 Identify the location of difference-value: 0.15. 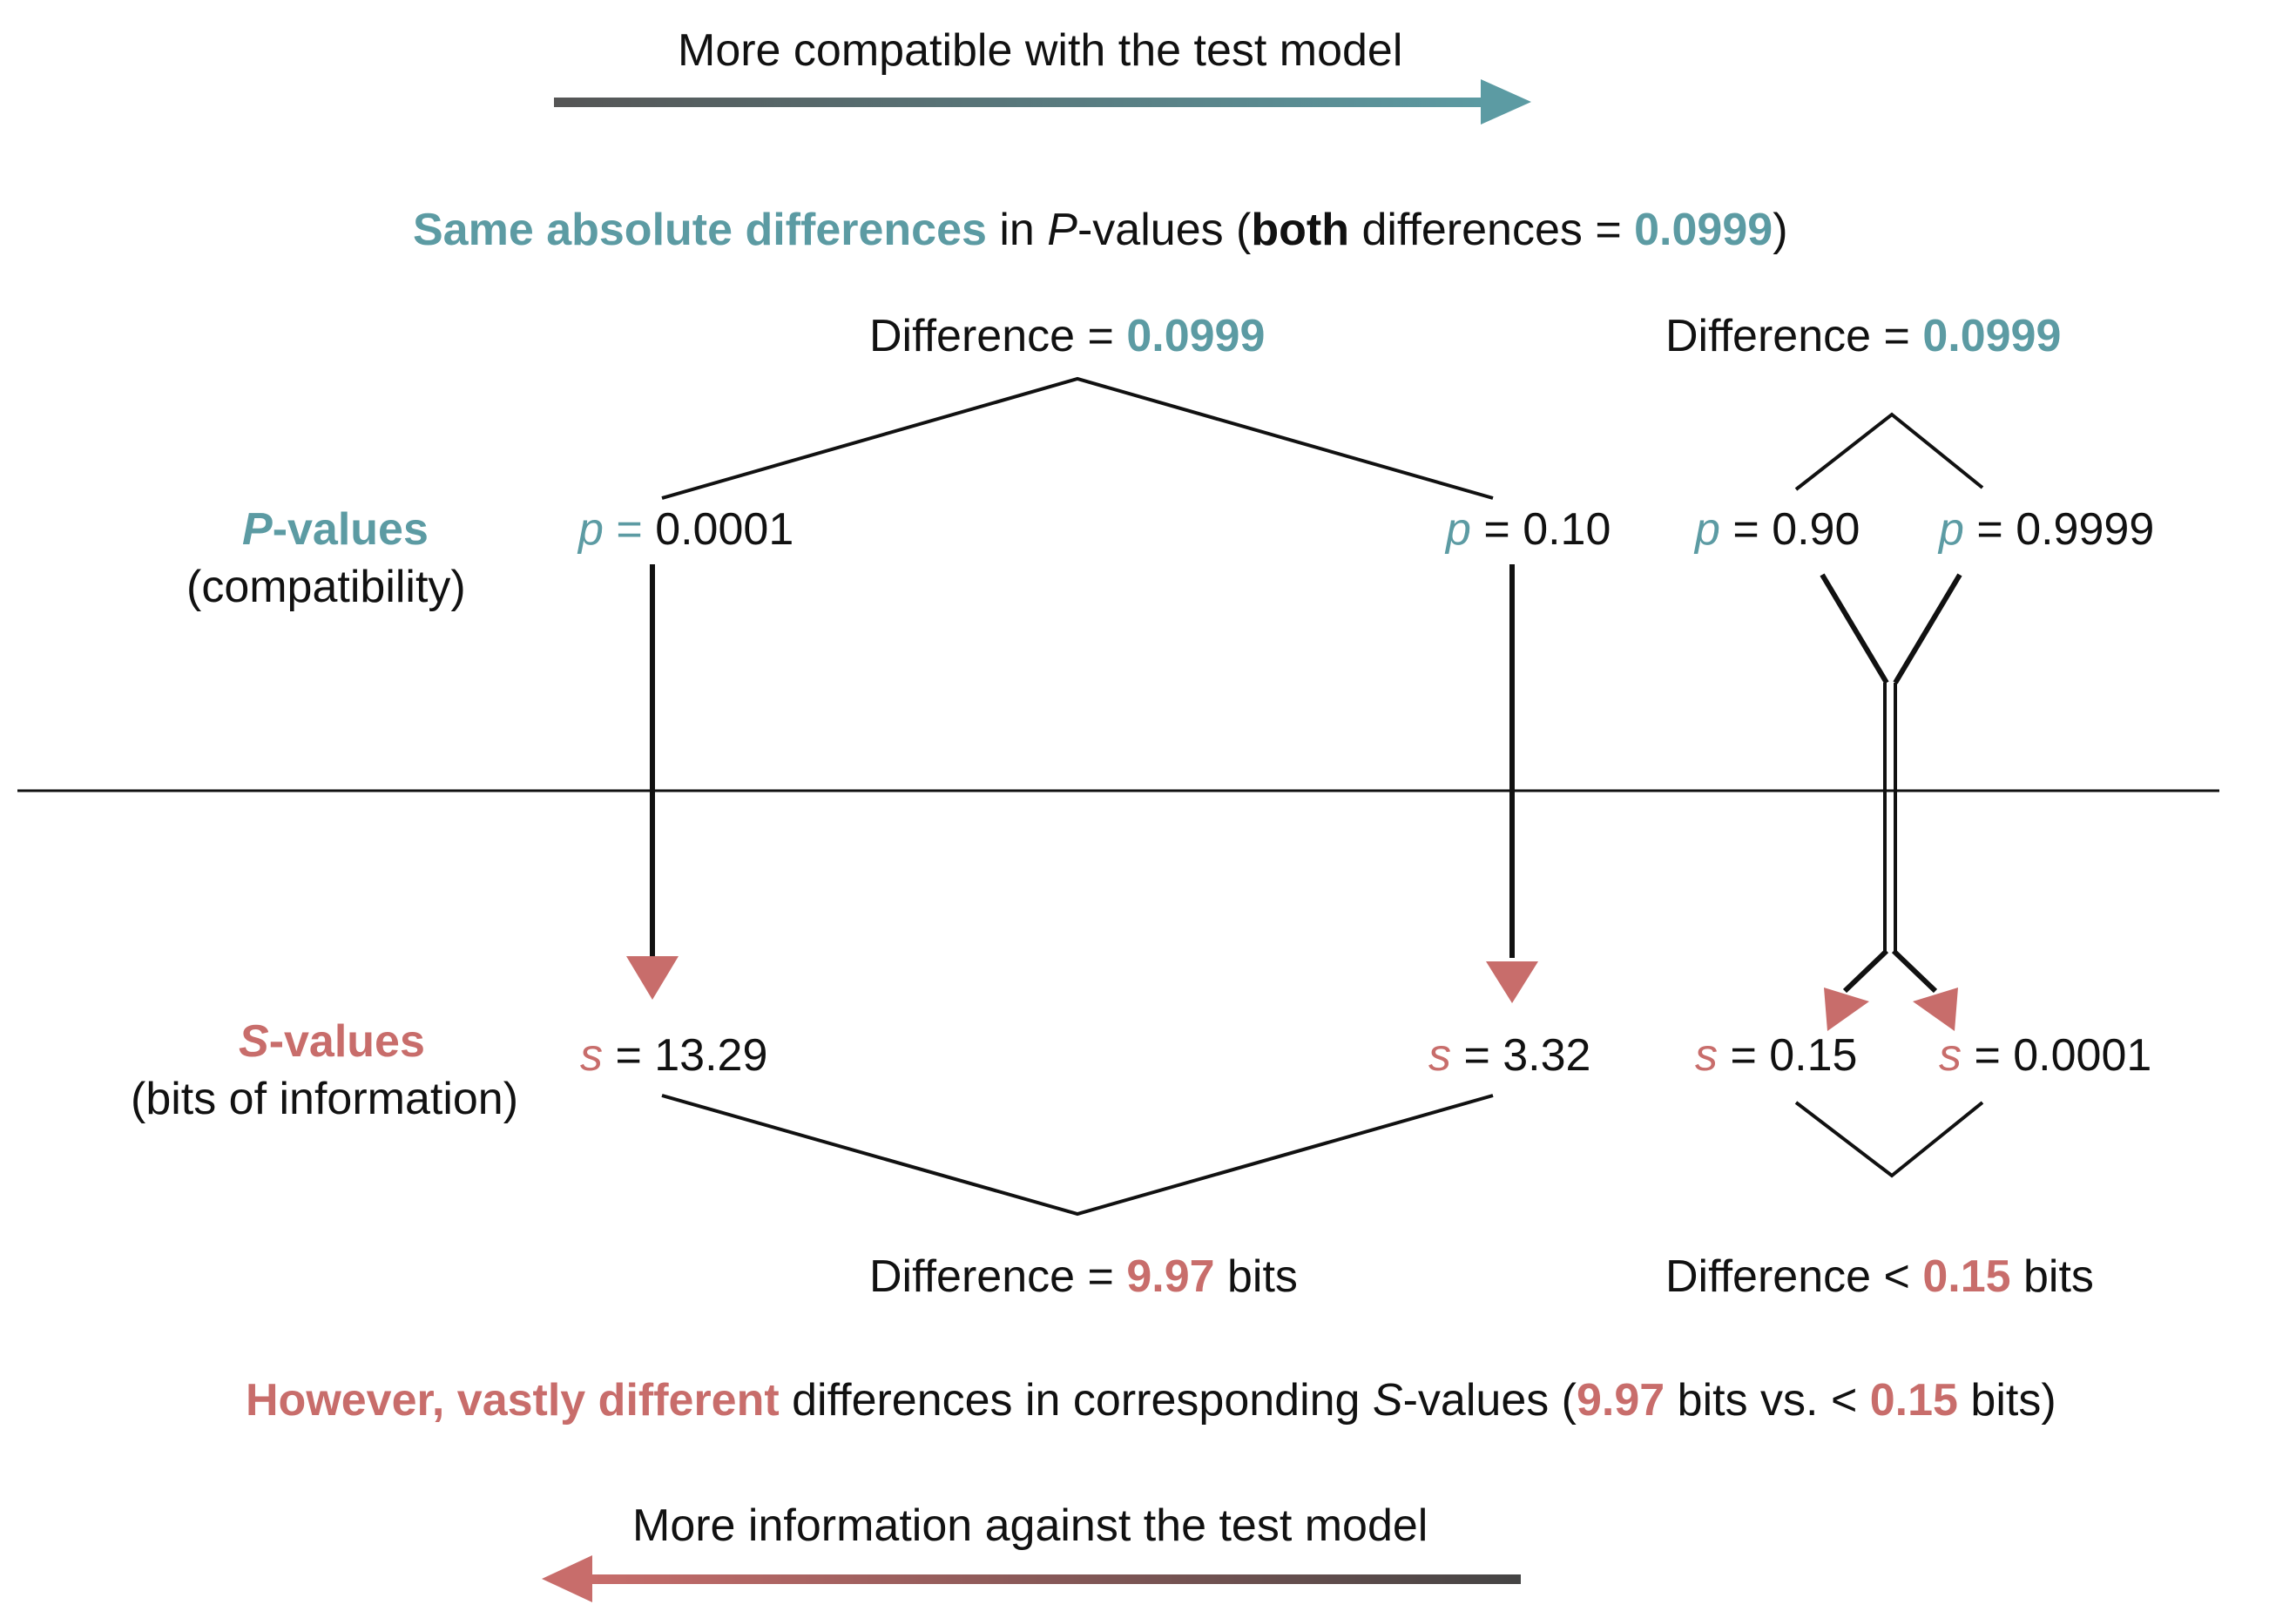
(1967, 1276).